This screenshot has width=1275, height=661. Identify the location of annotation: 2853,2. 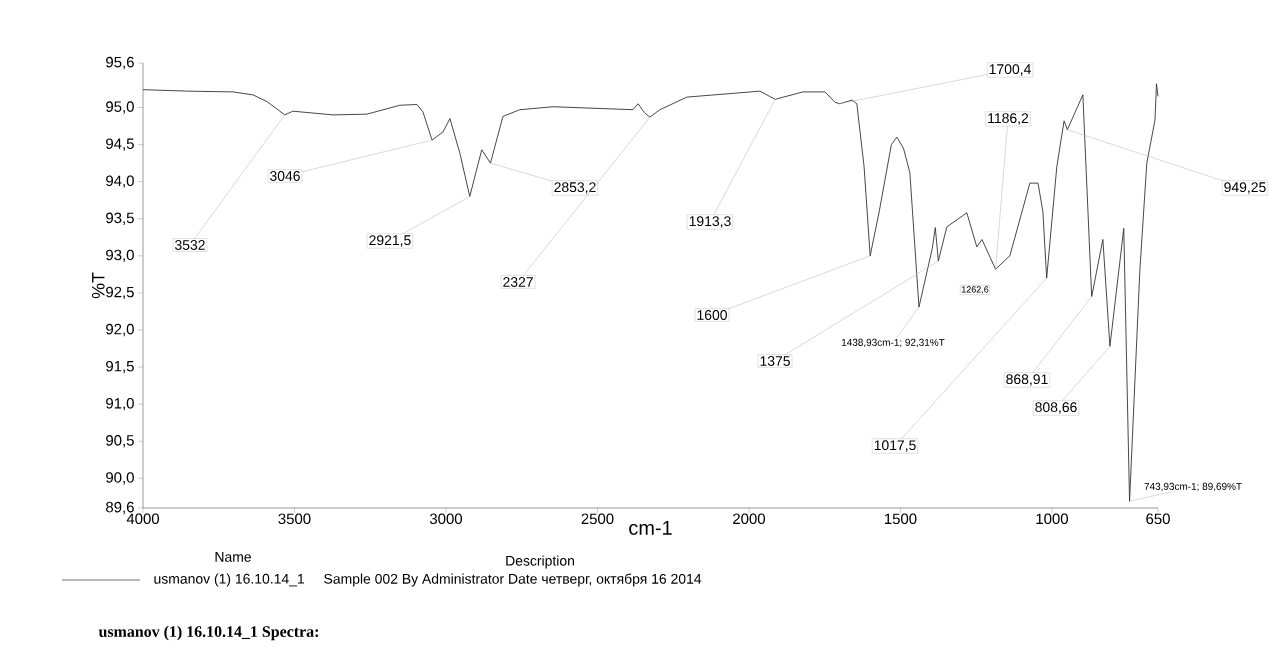
(575, 188).